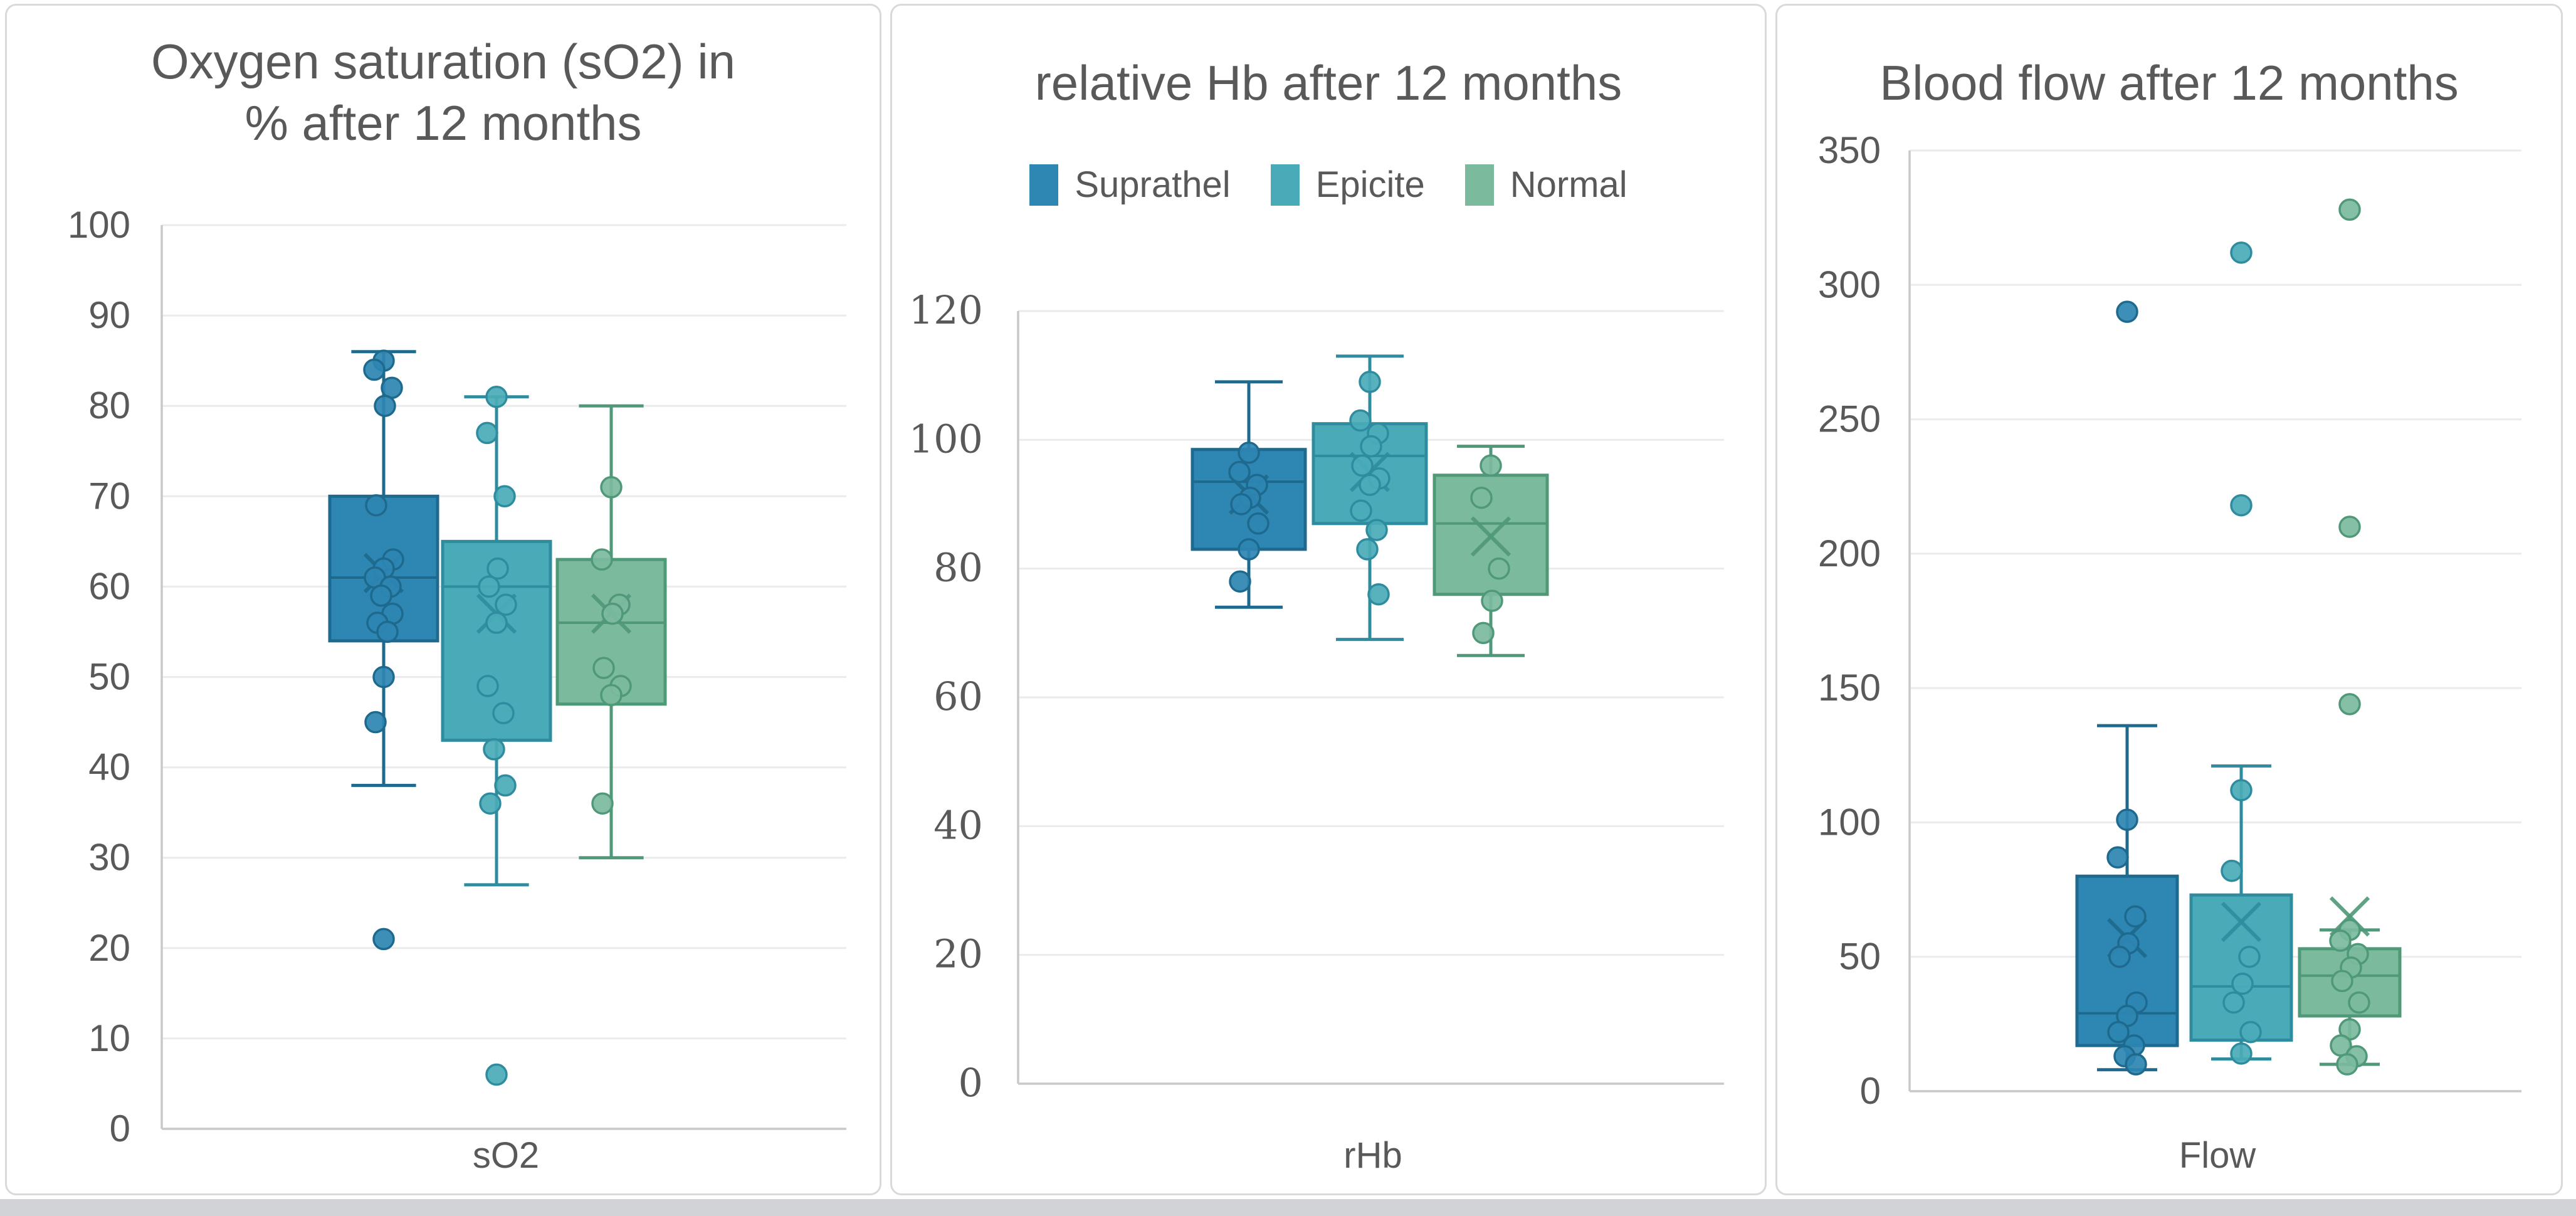  I want to click on x-axis-label-flow: Flow, so click(2217, 1155).